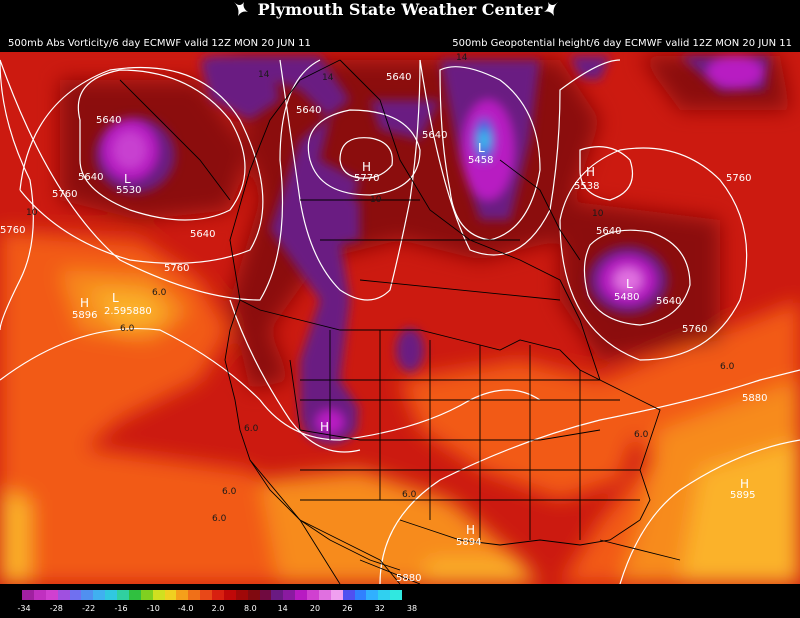  Describe the element at coordinates (89, 608) in the screenshot. I see `legend-tick-label: -22` at that location.